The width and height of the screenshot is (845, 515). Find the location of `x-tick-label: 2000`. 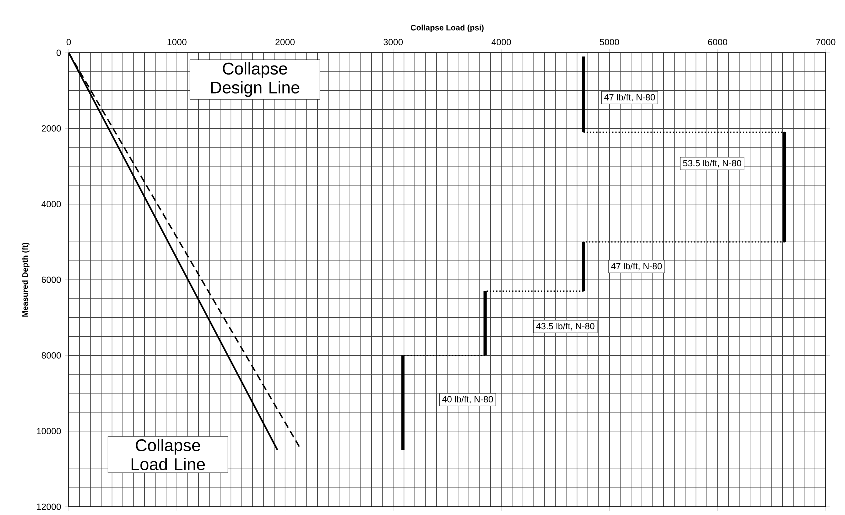

x-tick-label: 2000 is located at coordinates (285, 42).